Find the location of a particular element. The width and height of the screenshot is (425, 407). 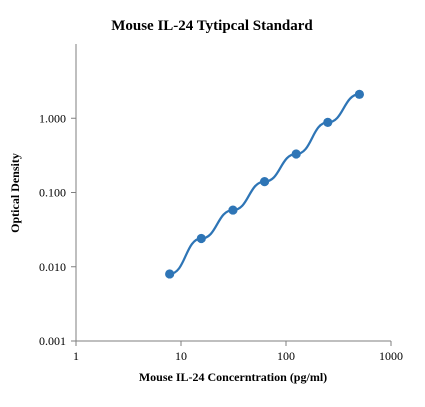

y-tick-label: 0.010 is located at coordinates (52, 267).